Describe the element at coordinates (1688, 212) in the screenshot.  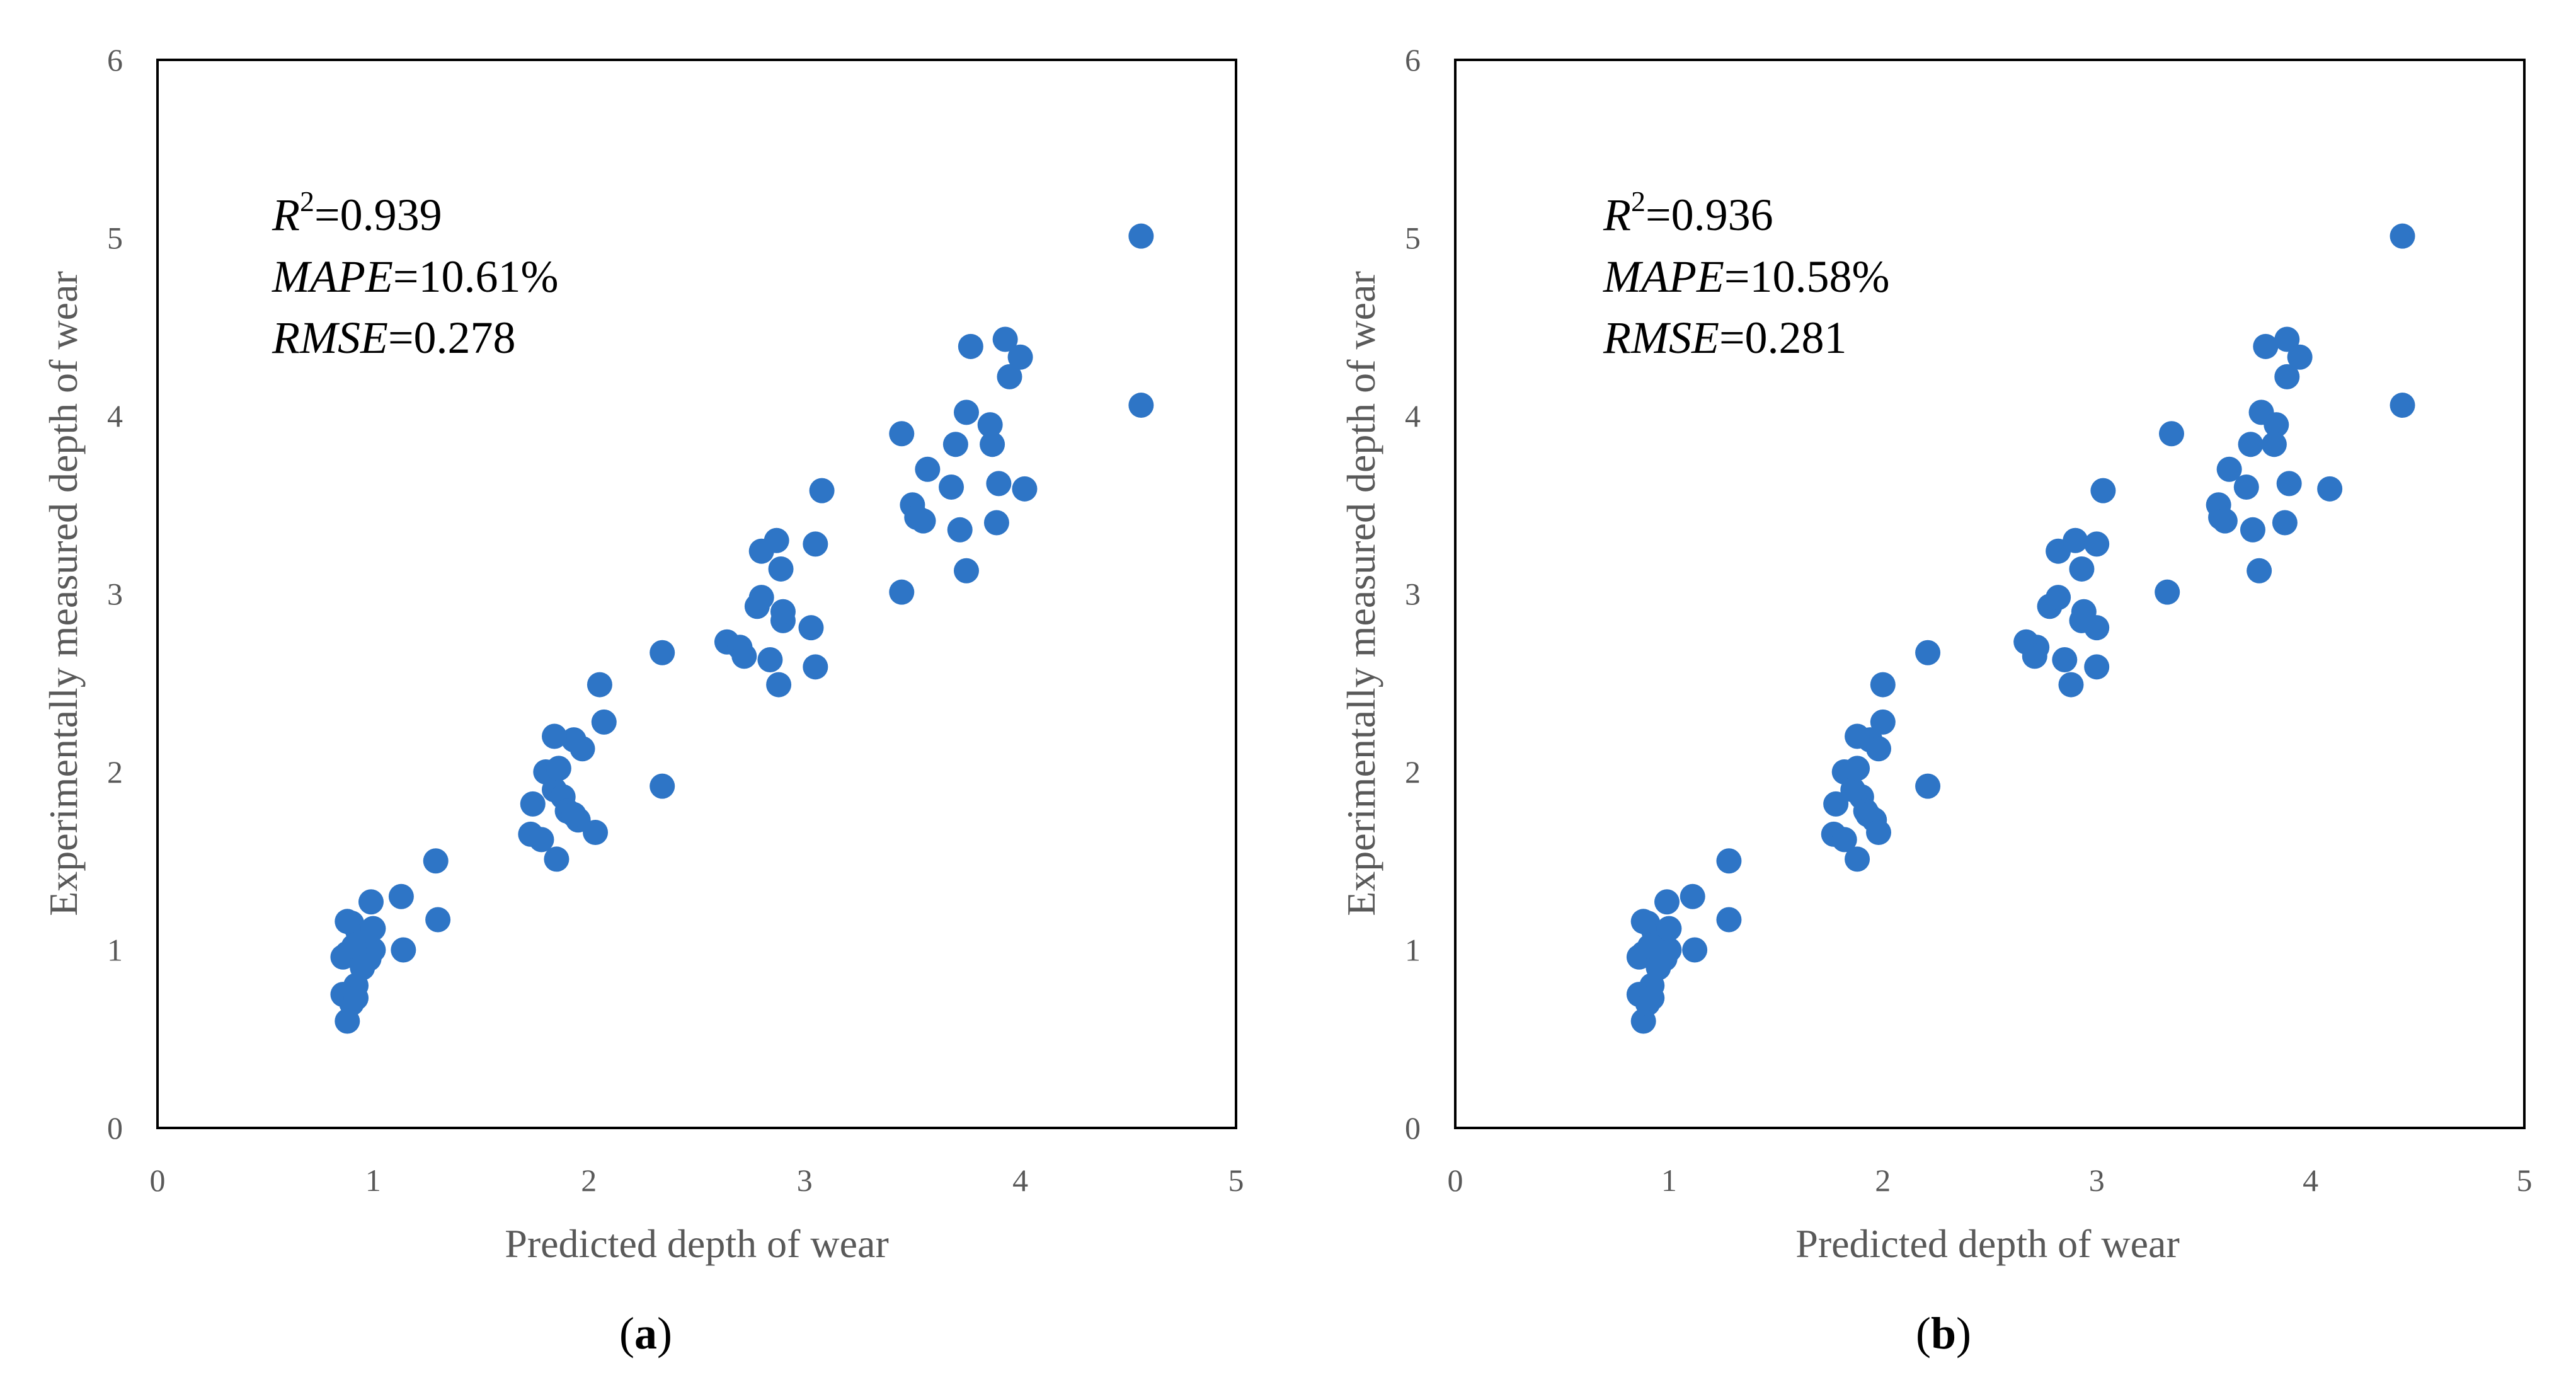
I see `stats-r2: R2=0.936` at that location.